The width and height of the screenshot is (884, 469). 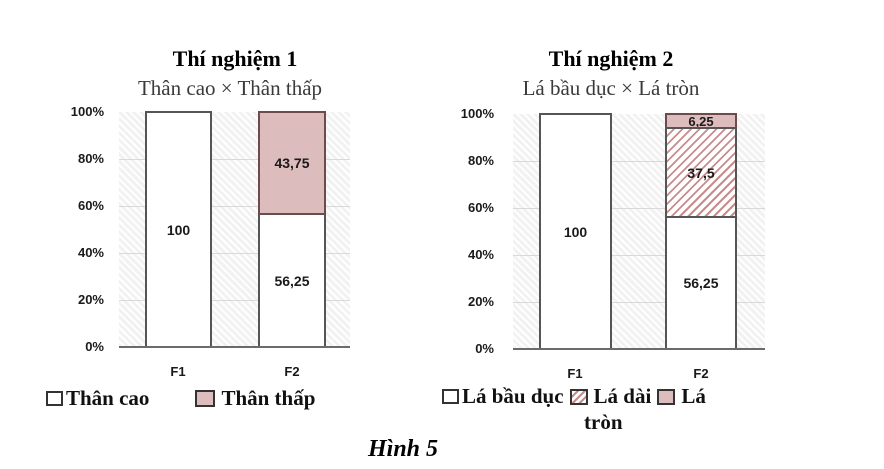 I want to click on chart1-f1-bar-than-cao: 100, so click(x=178, y=229).